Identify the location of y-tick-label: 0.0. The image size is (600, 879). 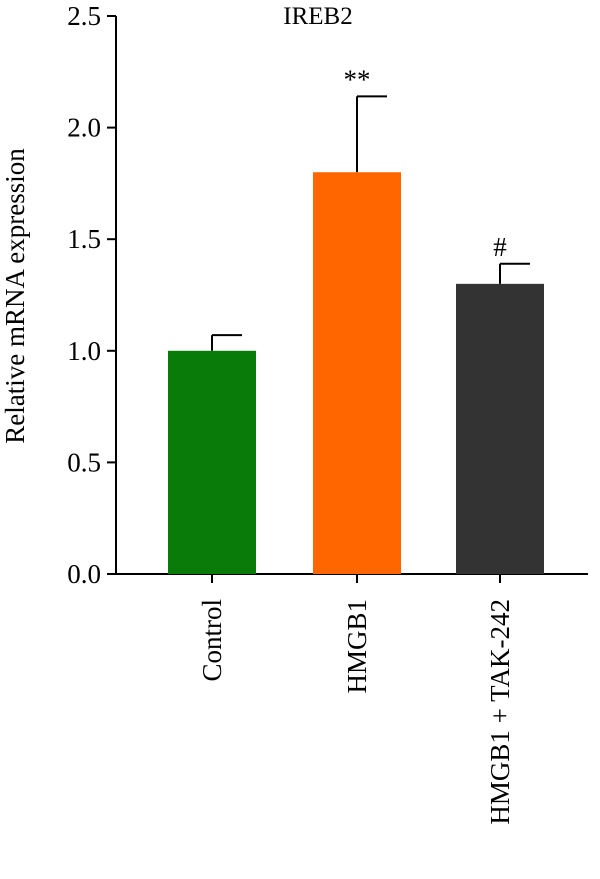
(84, 574).